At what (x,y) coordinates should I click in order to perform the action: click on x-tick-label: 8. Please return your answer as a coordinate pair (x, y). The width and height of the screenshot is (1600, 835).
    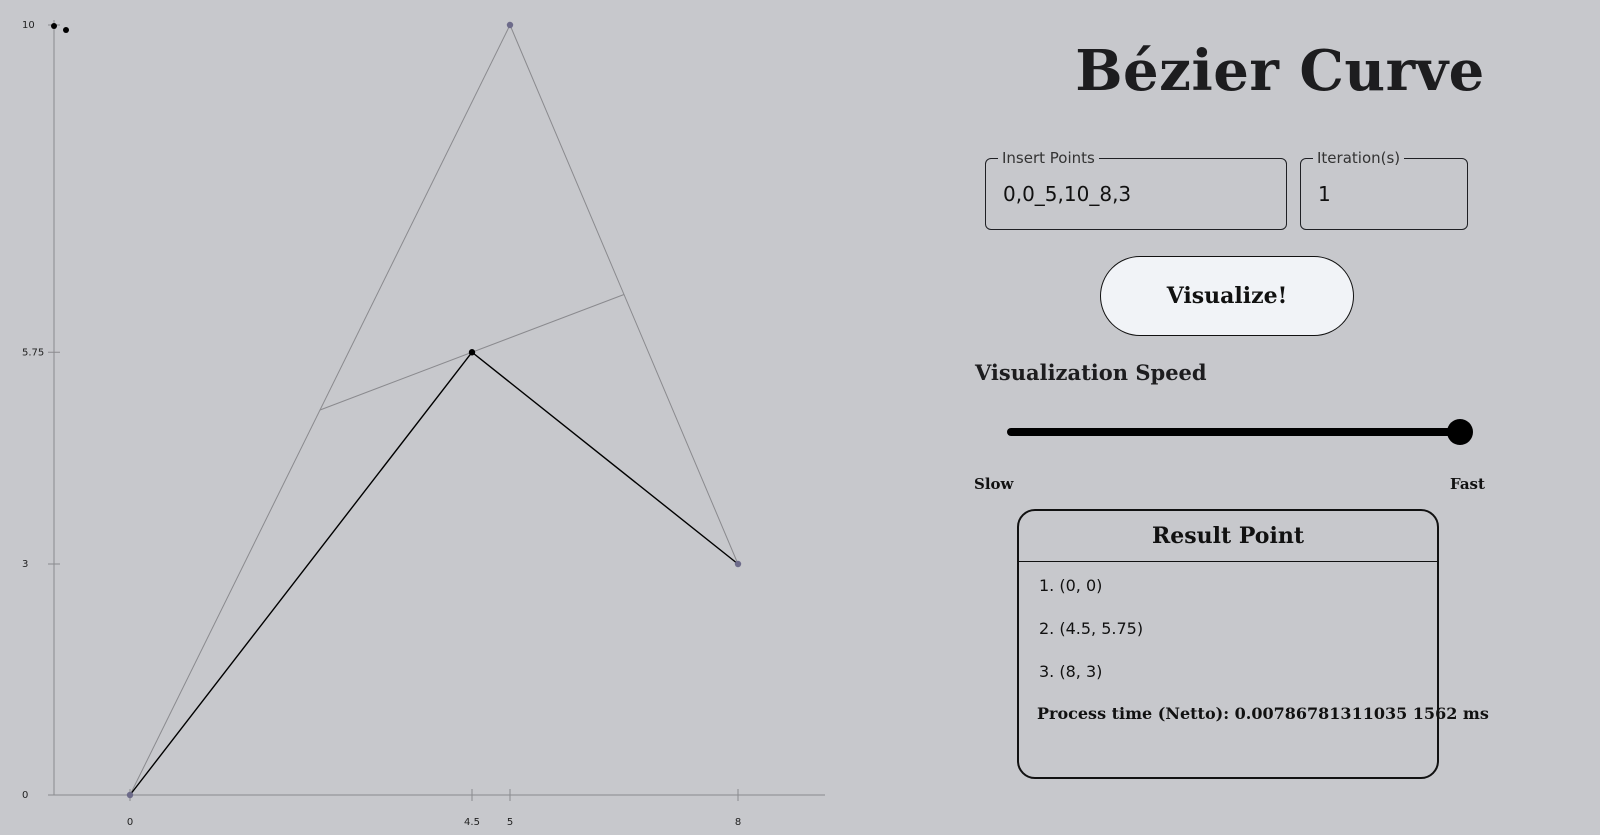
    Looking at the image, I should click on (738, 822).